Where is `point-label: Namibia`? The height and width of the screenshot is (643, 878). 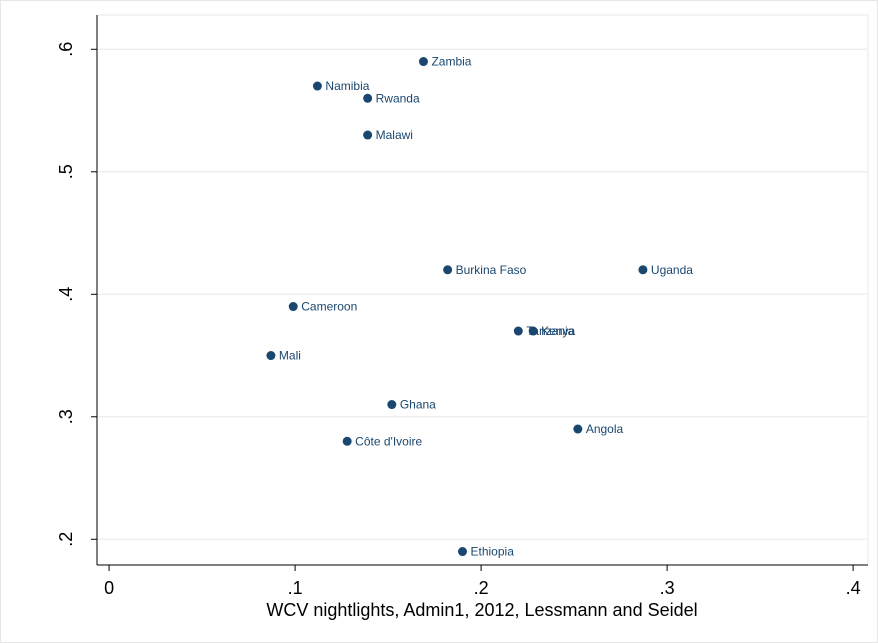
point-label: Namibia is located at coordinates (347, 86).